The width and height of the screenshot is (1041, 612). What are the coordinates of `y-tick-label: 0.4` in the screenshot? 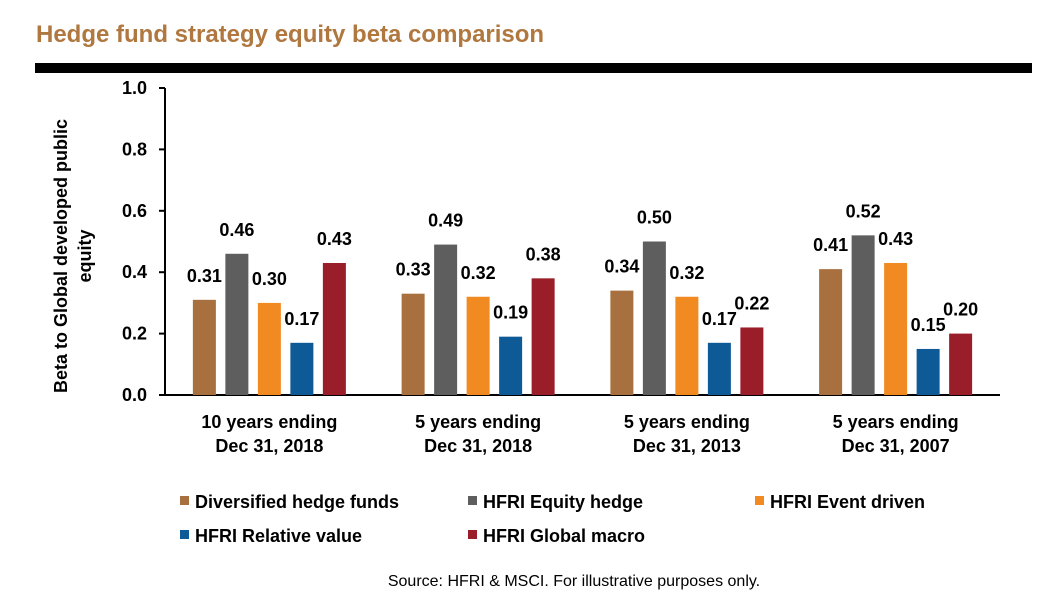 It's located at (134, 272).